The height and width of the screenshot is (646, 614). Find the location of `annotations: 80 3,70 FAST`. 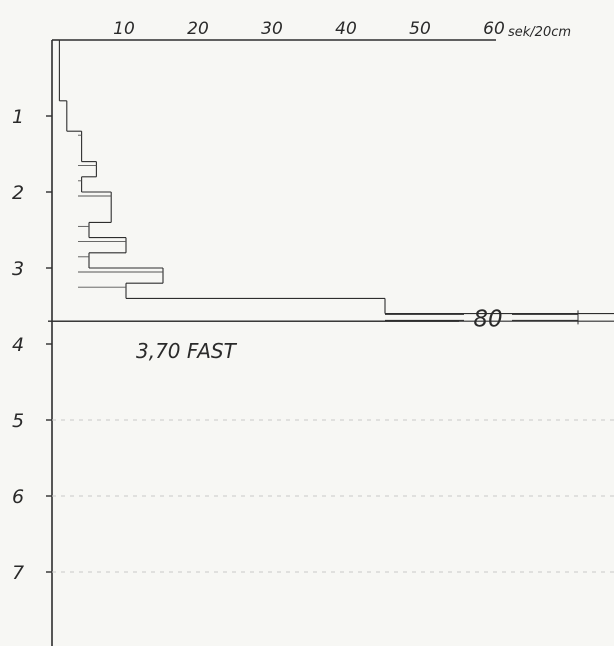

annotations: 80 3,70 FAST is located at coordinates (313, 334).